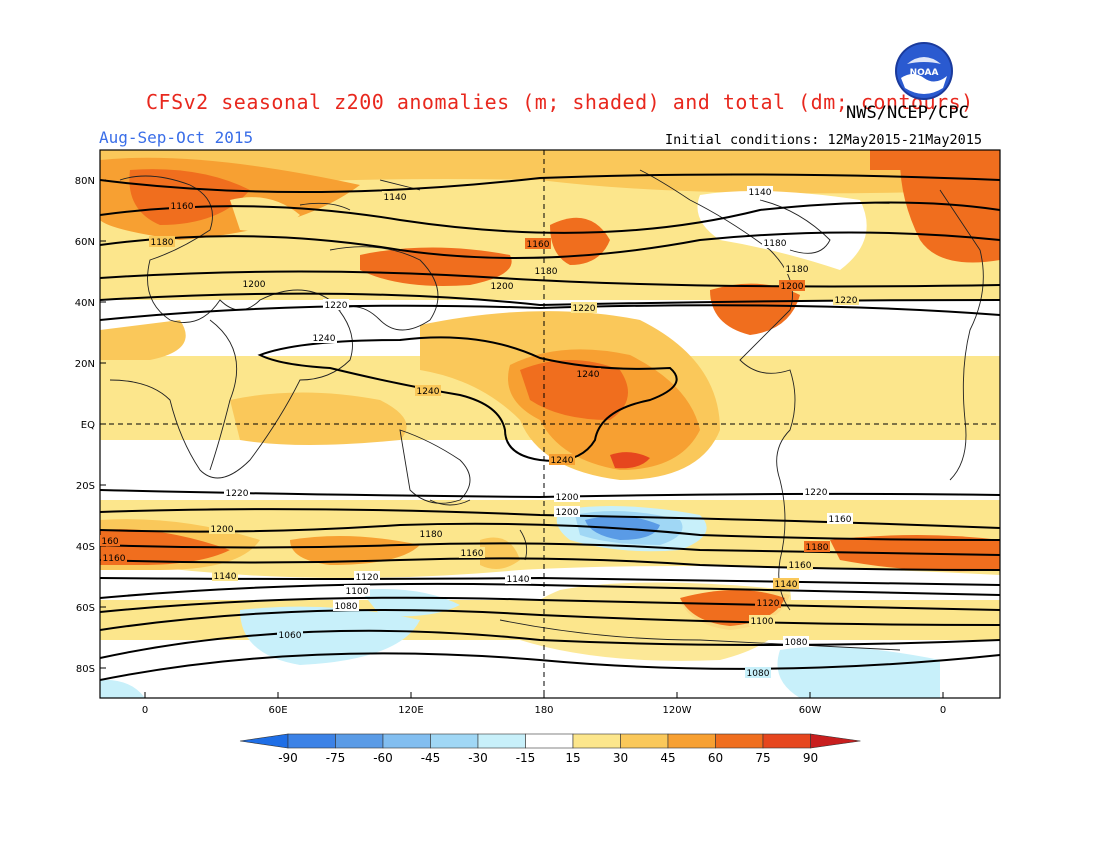 The height and width of the screenshot is (850, 1100). Describe the element at coordinates (478, 758) in the screenshot. I see `colorbar-label: -30` at that location.